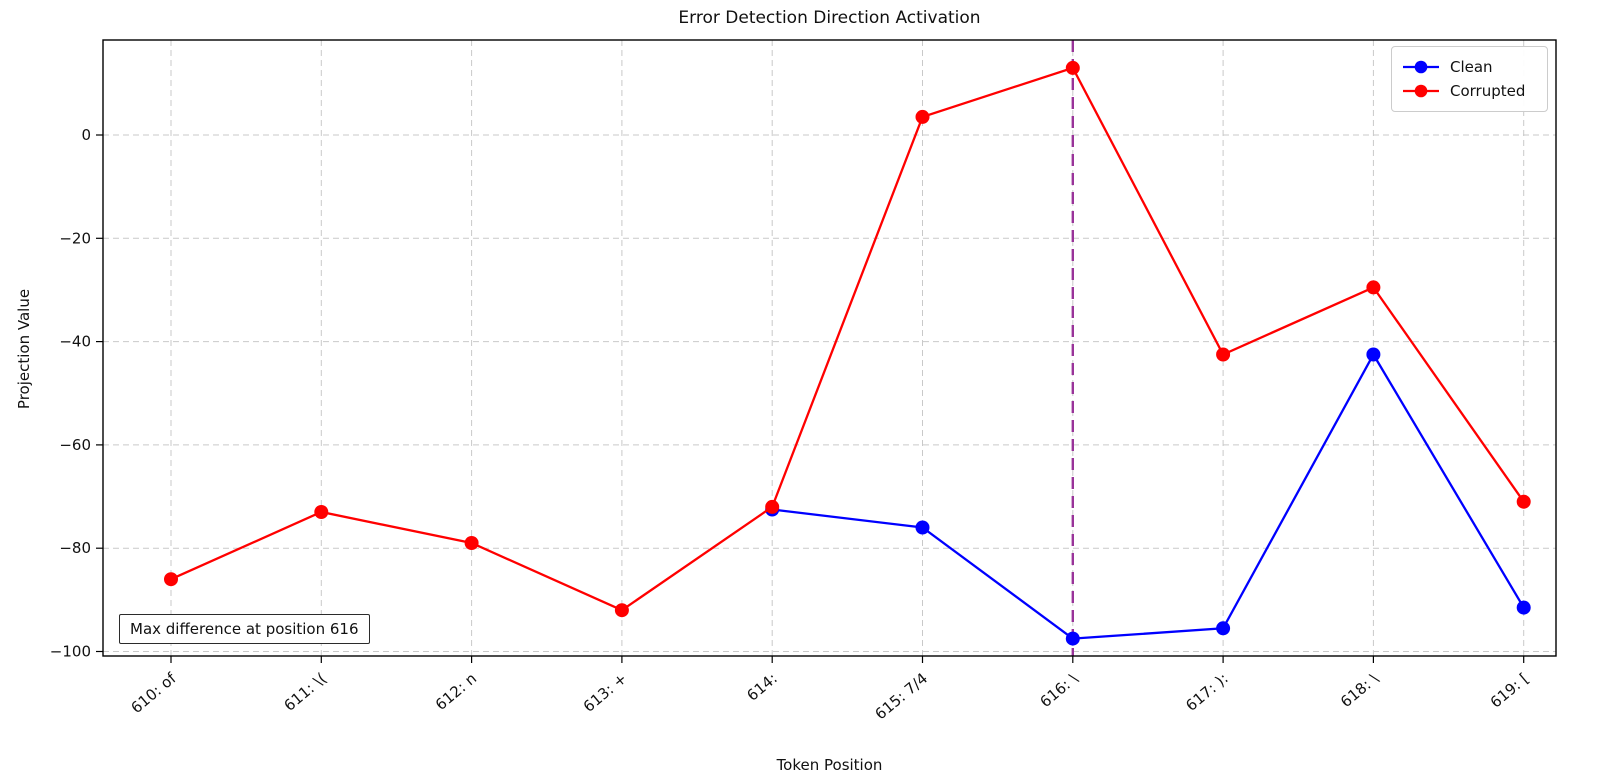 The width and height of the screenshot is (1600, 784). Describe the element at coordinates (70, 652) in the screenshot. I see `y-tick-label: −100` at that location.